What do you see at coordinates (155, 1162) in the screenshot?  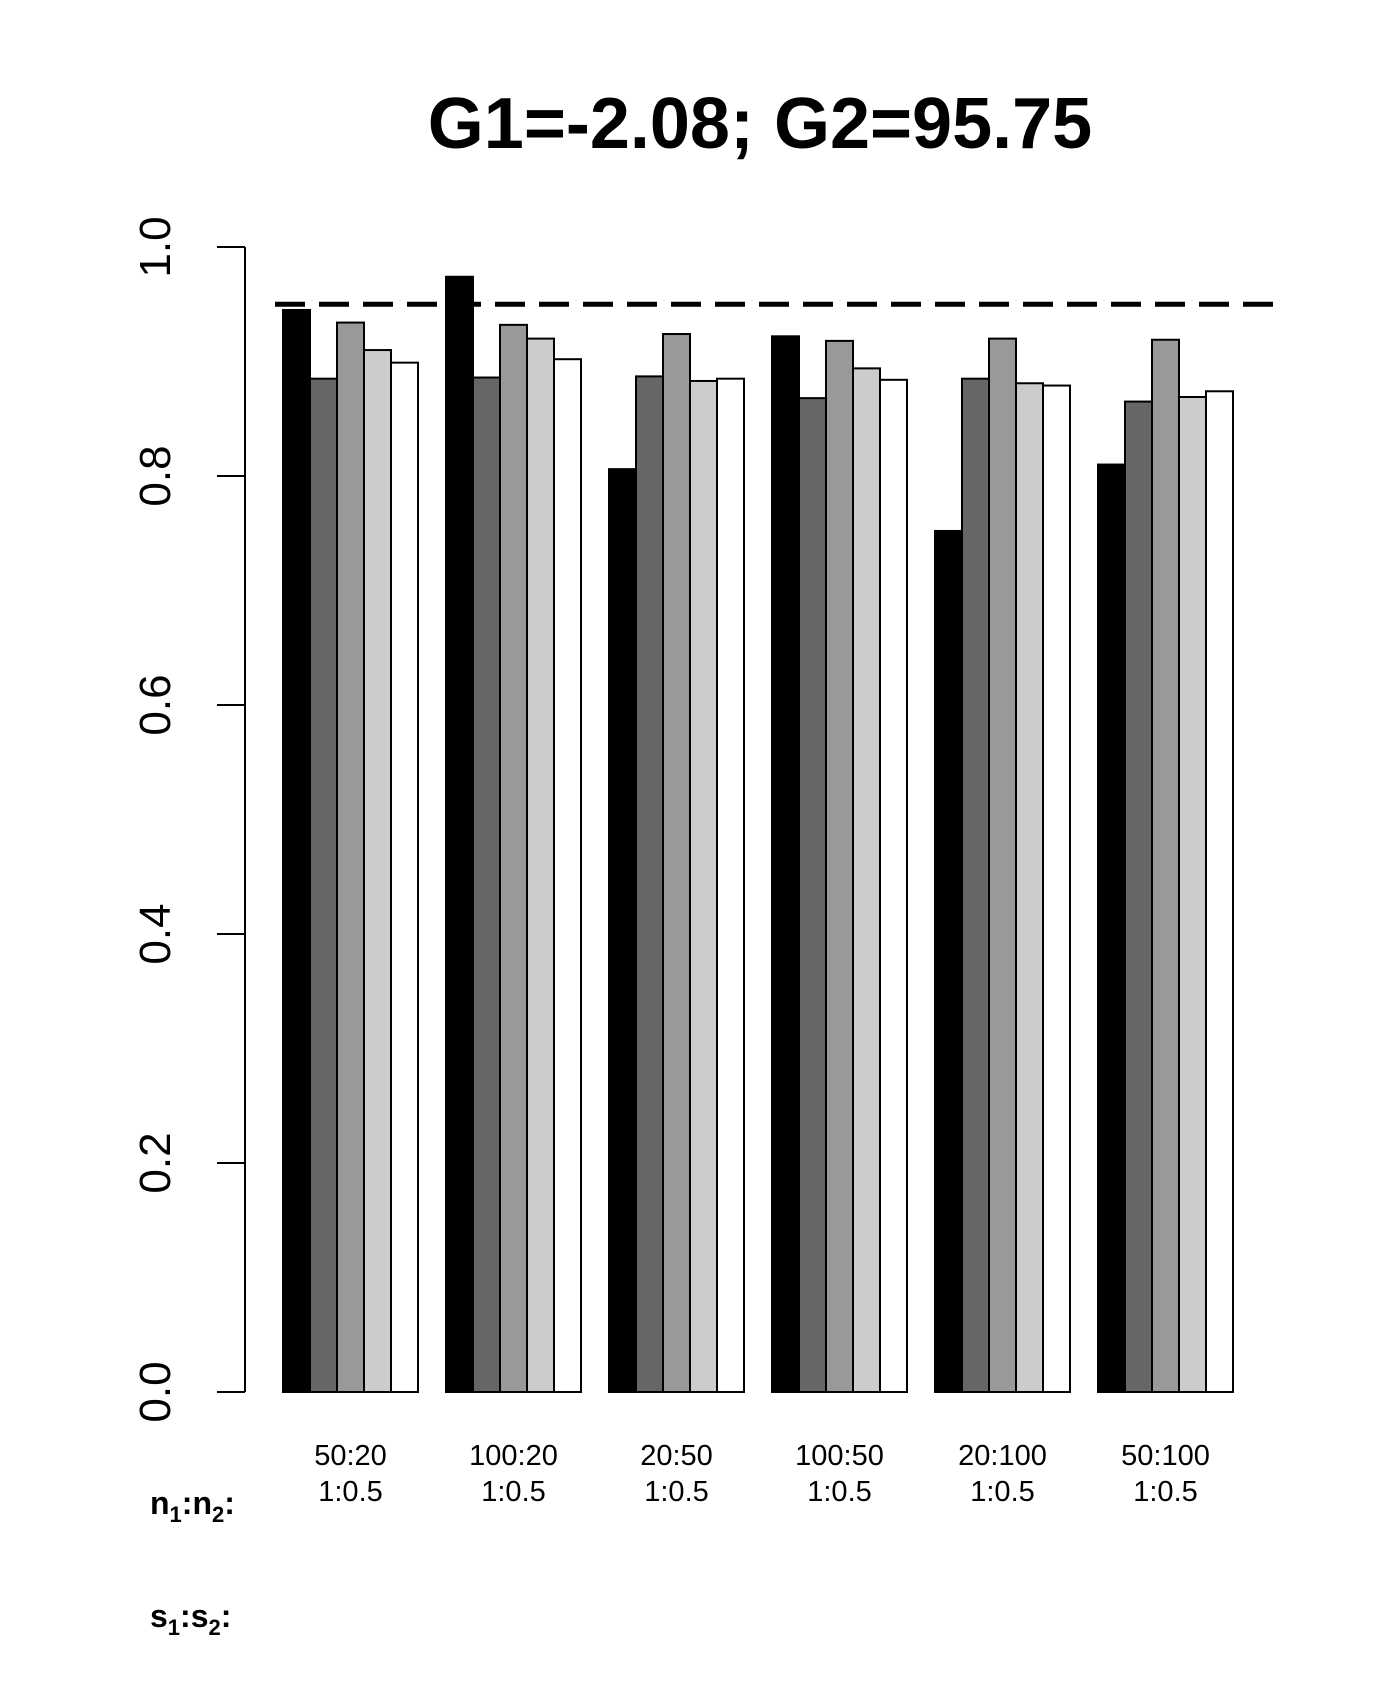 I see `y-tick-label: 0.2` at bounding box center [155, 1162].